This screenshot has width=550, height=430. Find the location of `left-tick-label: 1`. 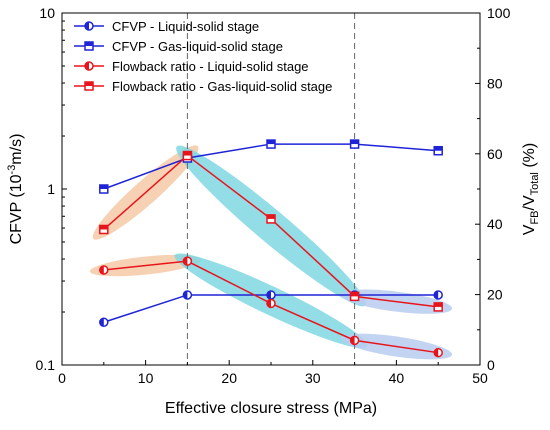

left-tick-label: 1 is located at coordinates (51, 189).